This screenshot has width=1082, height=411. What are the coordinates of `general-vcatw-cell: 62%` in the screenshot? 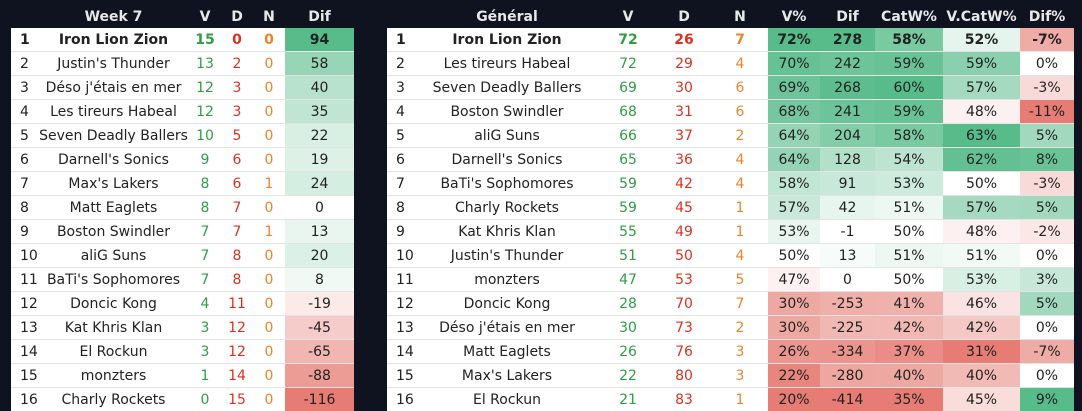 It's located at (981, 159).